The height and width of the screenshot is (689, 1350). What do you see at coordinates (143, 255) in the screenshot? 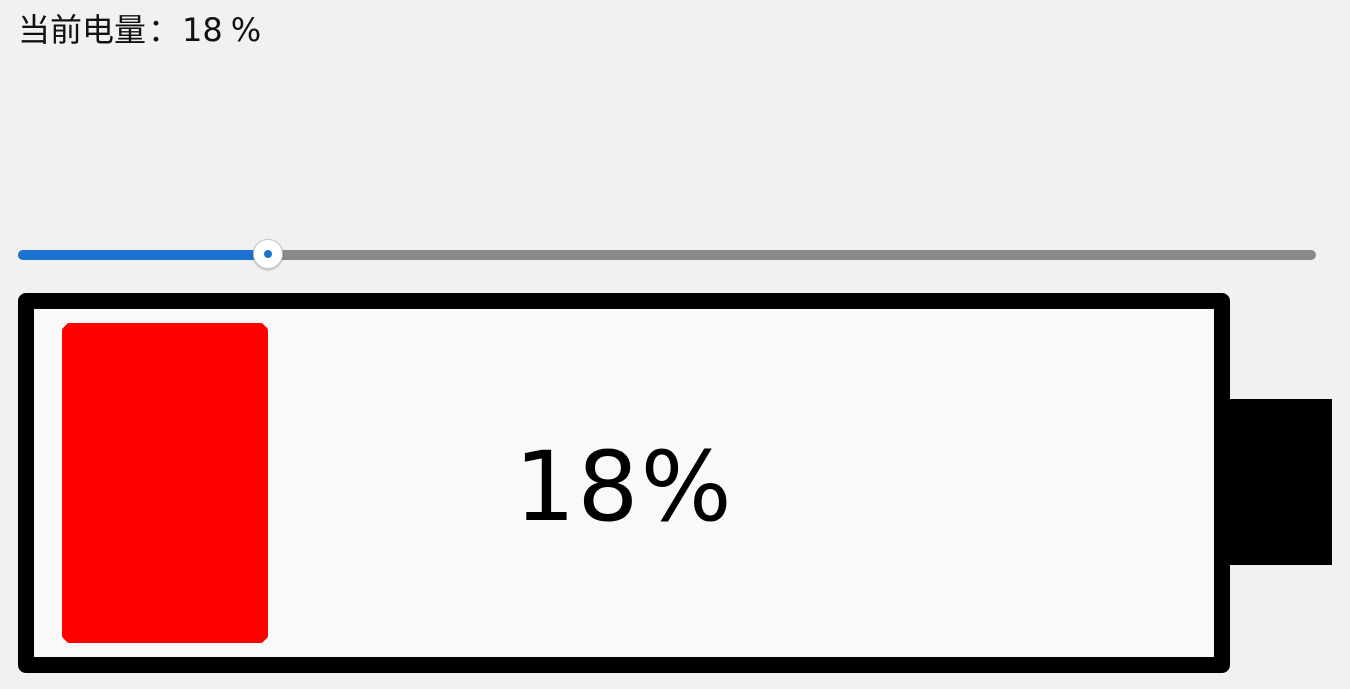
I see `slider-fill` at bounding box center [143, 255].